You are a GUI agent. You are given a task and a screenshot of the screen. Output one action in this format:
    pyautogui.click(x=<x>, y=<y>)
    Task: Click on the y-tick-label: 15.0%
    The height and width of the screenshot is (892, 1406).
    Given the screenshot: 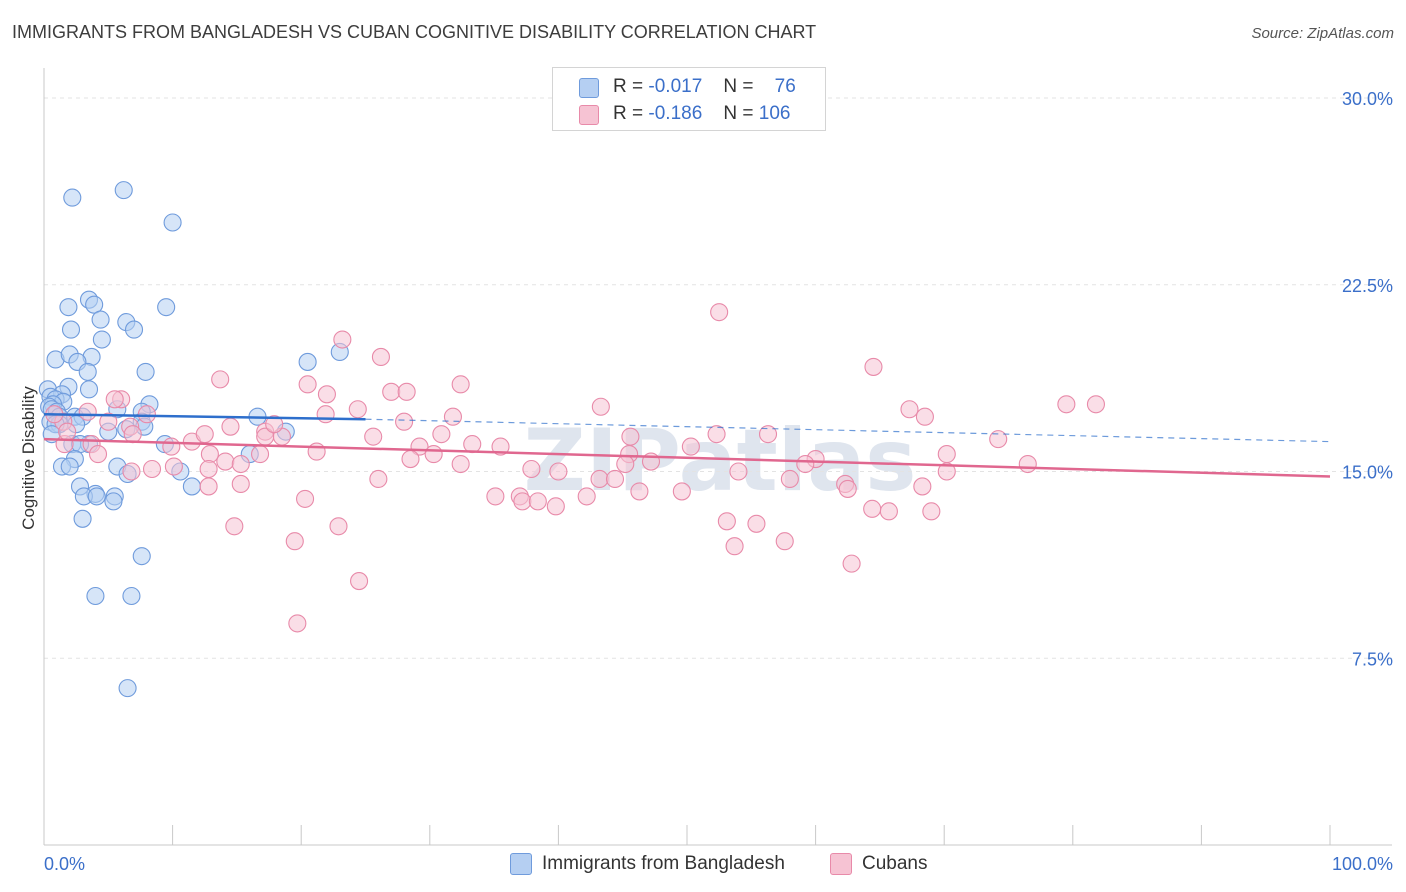 What is the action you would take?
    pyautogui.click(x=1367, y=473)
    